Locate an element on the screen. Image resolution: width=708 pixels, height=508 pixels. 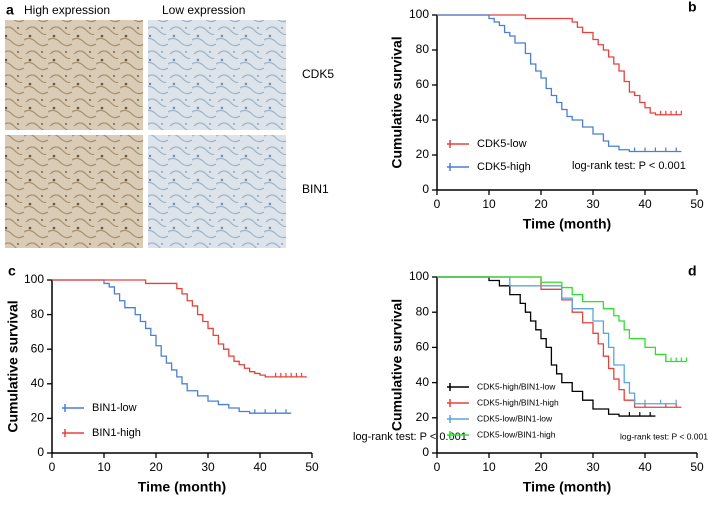
legend-label: CDK5-high/BIN1-high is located at coordinates (518, 402).